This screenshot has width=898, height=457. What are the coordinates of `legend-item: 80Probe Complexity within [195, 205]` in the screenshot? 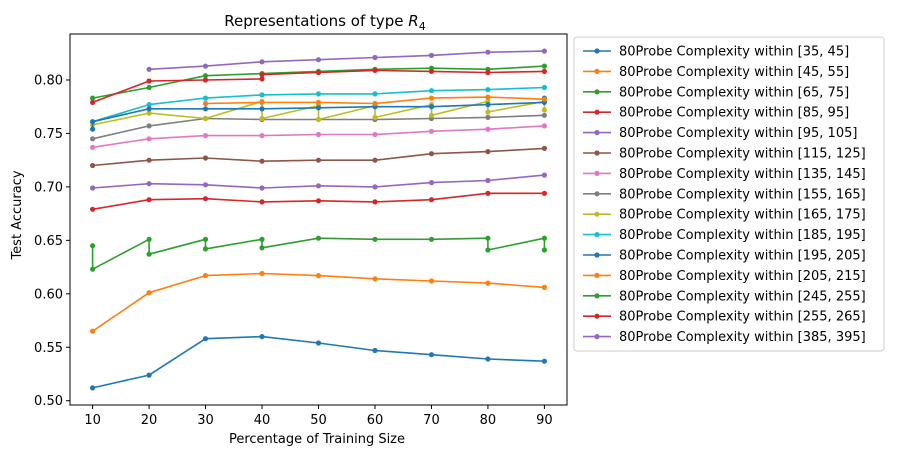 It's located at (724, 256).